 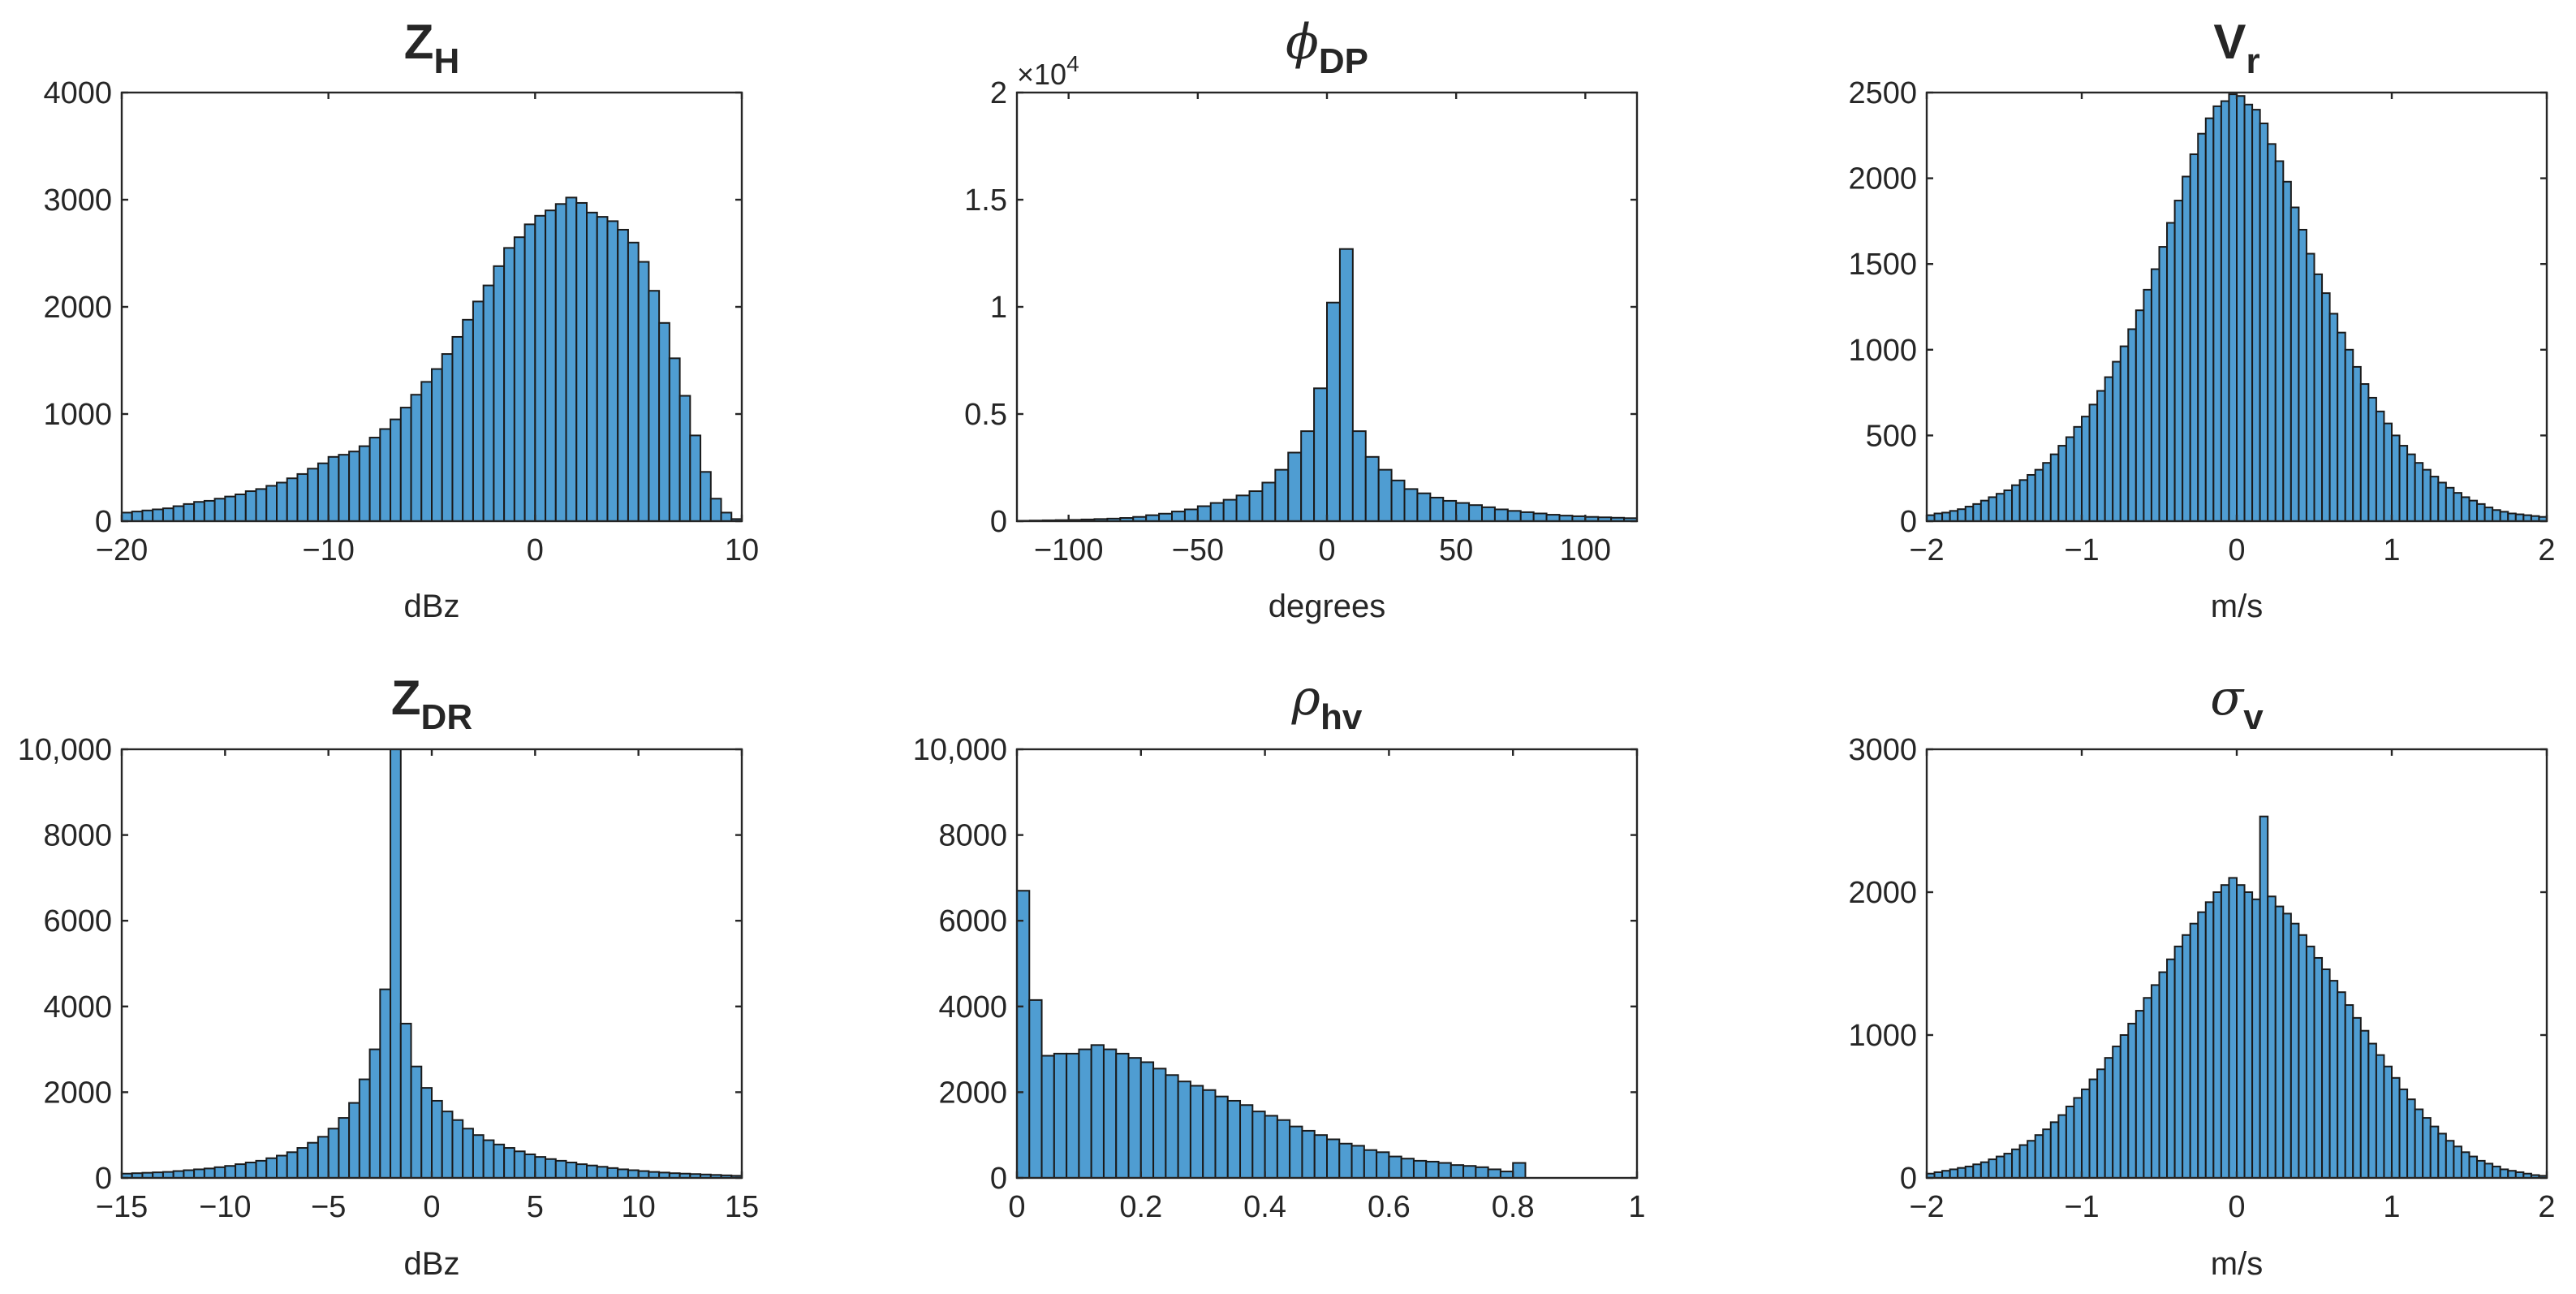 What do you see at coordinates (419, 42) in the screenshot?
I see `zh-title-main: Z` at bounding box center [419, 42].